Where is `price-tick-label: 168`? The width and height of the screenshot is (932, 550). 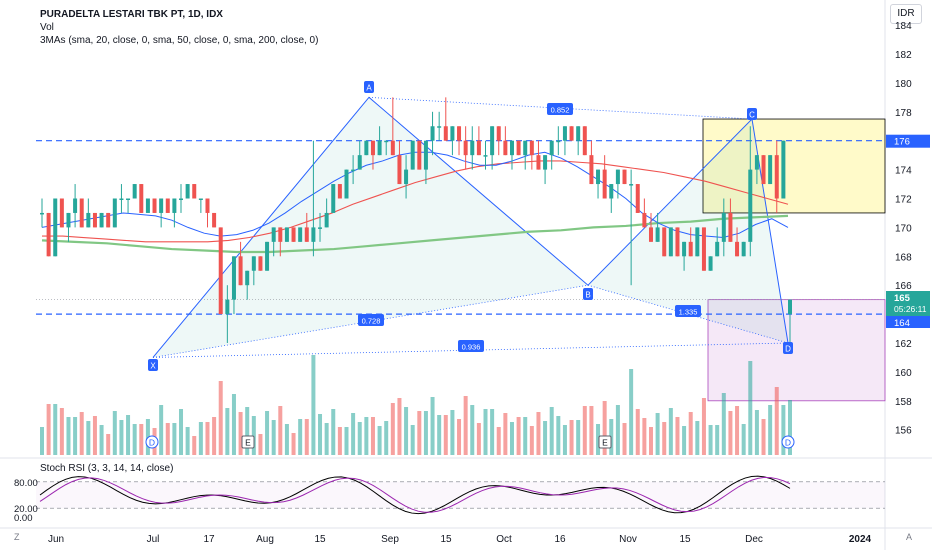 price-tick-label: 168 is located at coordinates (903, 257).